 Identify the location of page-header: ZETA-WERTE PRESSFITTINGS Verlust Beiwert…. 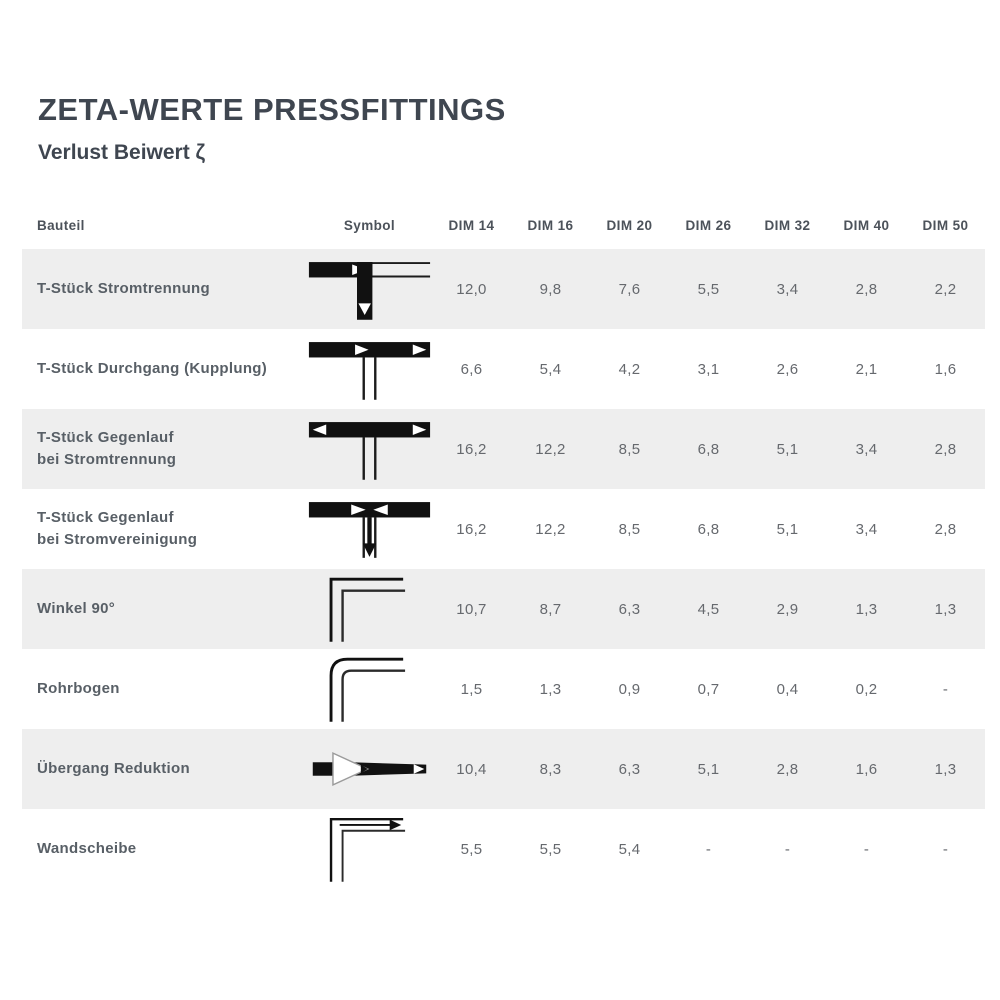
(519, 128).